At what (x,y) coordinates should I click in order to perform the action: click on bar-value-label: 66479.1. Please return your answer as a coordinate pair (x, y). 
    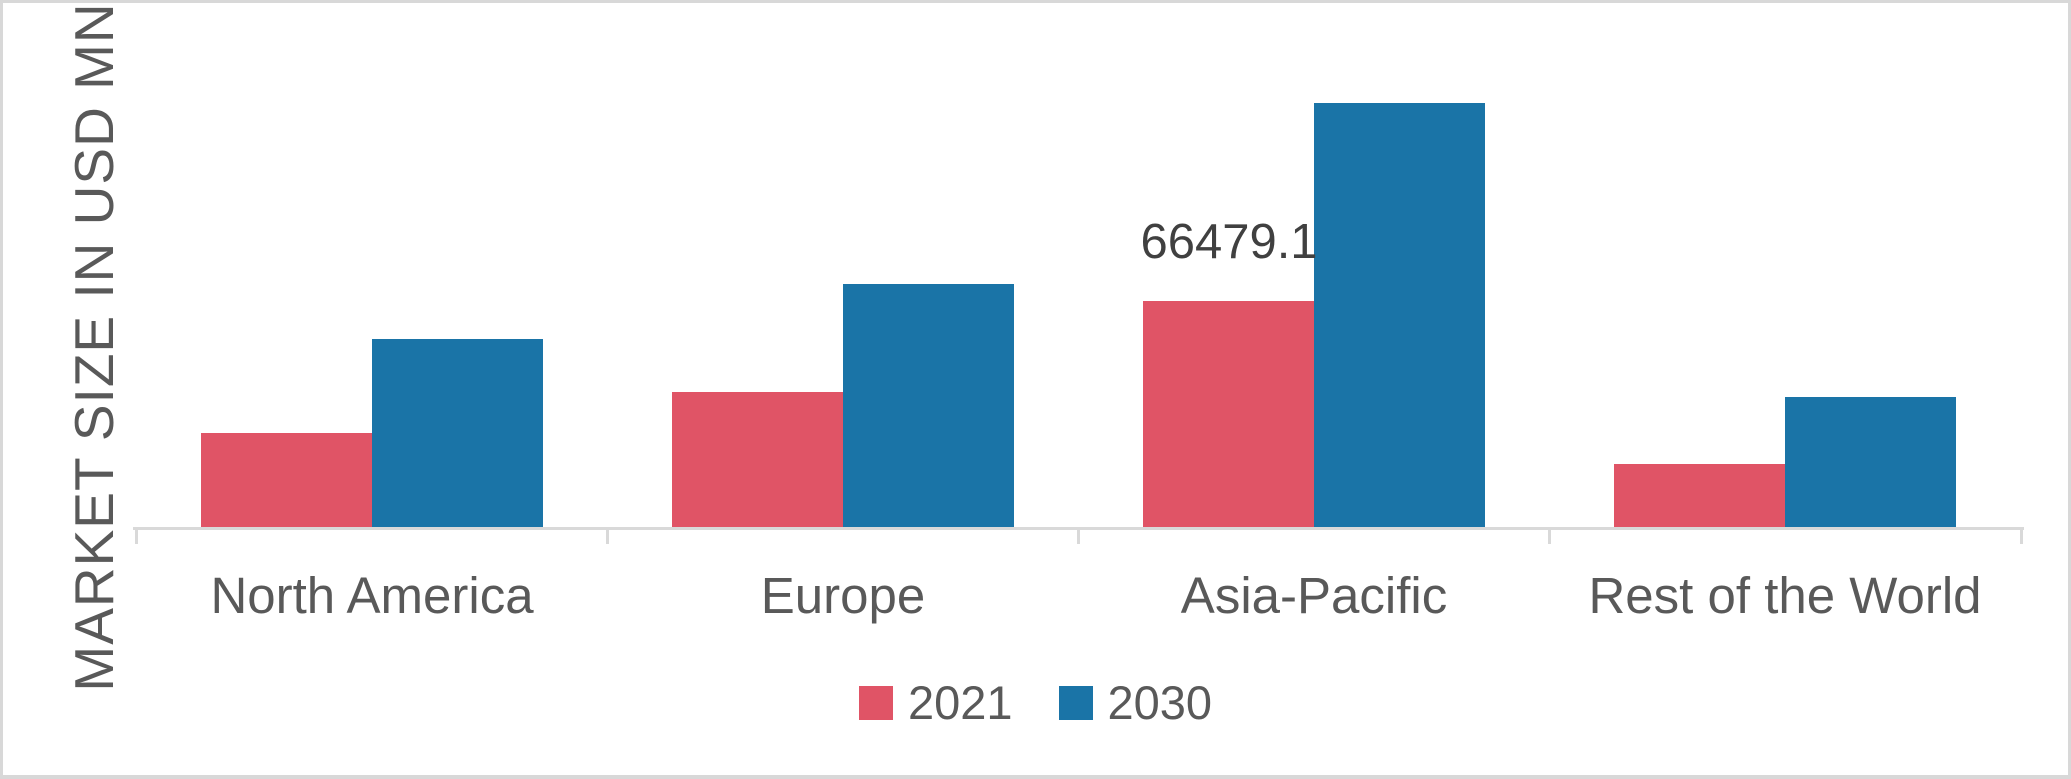
    Looking at the image, I should click on (1229, 242).